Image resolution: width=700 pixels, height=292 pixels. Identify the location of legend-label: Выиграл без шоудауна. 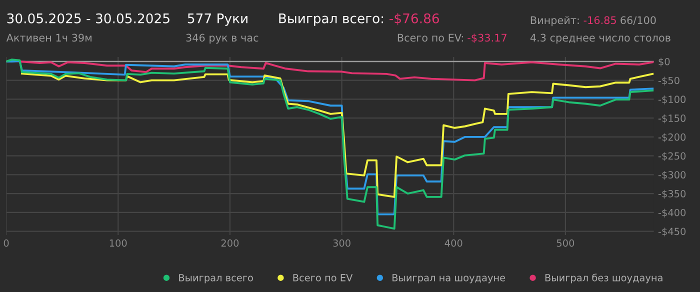
(603, 279).